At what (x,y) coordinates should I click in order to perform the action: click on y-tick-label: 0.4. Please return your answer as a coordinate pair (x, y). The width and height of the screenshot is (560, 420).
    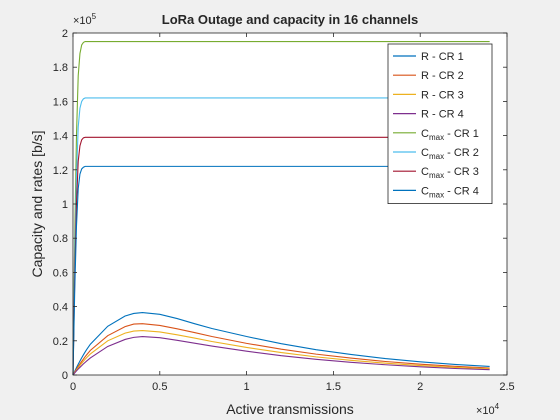
    Looking at the image, I should click on (60, 308).